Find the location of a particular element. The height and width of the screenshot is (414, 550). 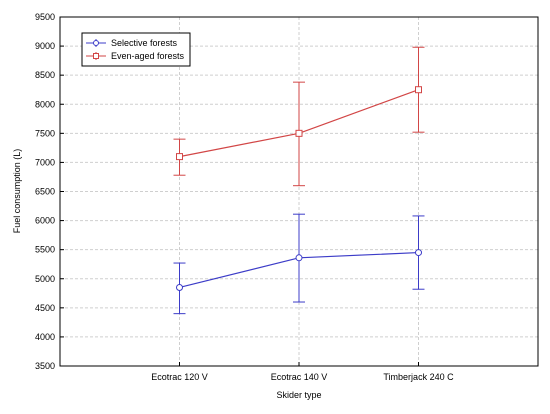

x-tick-label: Ecotrac 140 V is located at coordinates (299, 377).